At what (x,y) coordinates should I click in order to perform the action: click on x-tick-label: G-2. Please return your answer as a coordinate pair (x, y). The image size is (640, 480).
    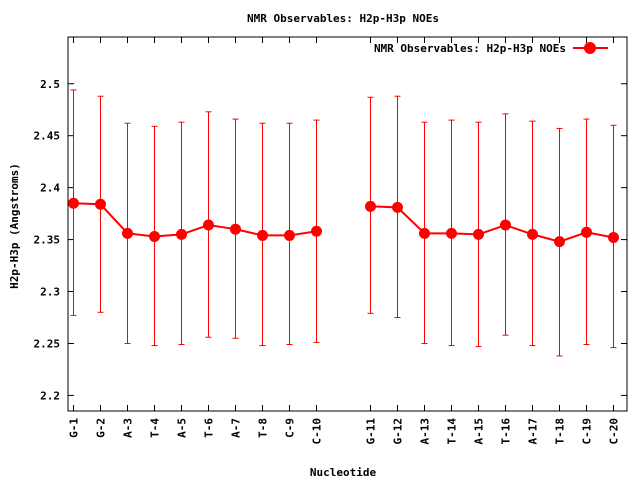
    Looking at the image, I should click on (101, 428).